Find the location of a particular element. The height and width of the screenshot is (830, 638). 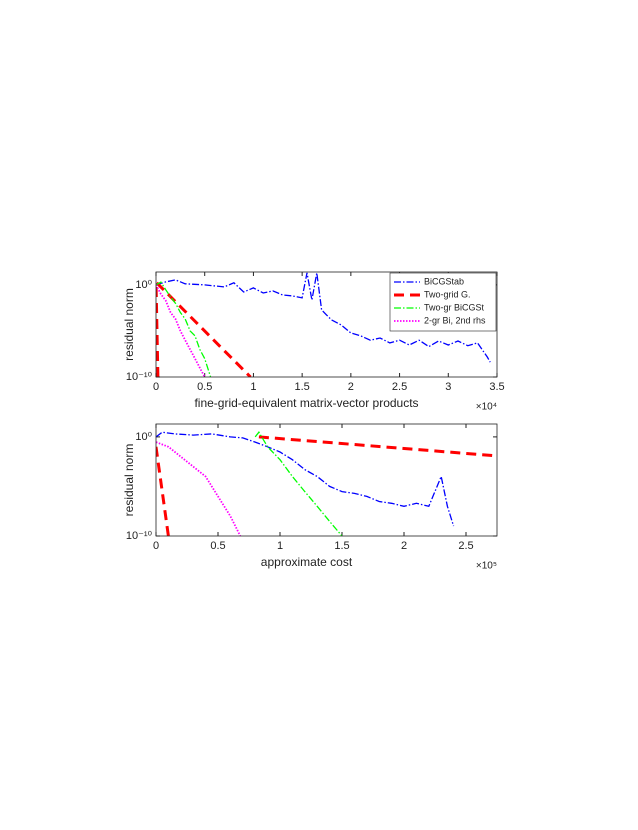

legend-label: 2-gr Bi, 2nd rhs is located at coordinates (455, 320).